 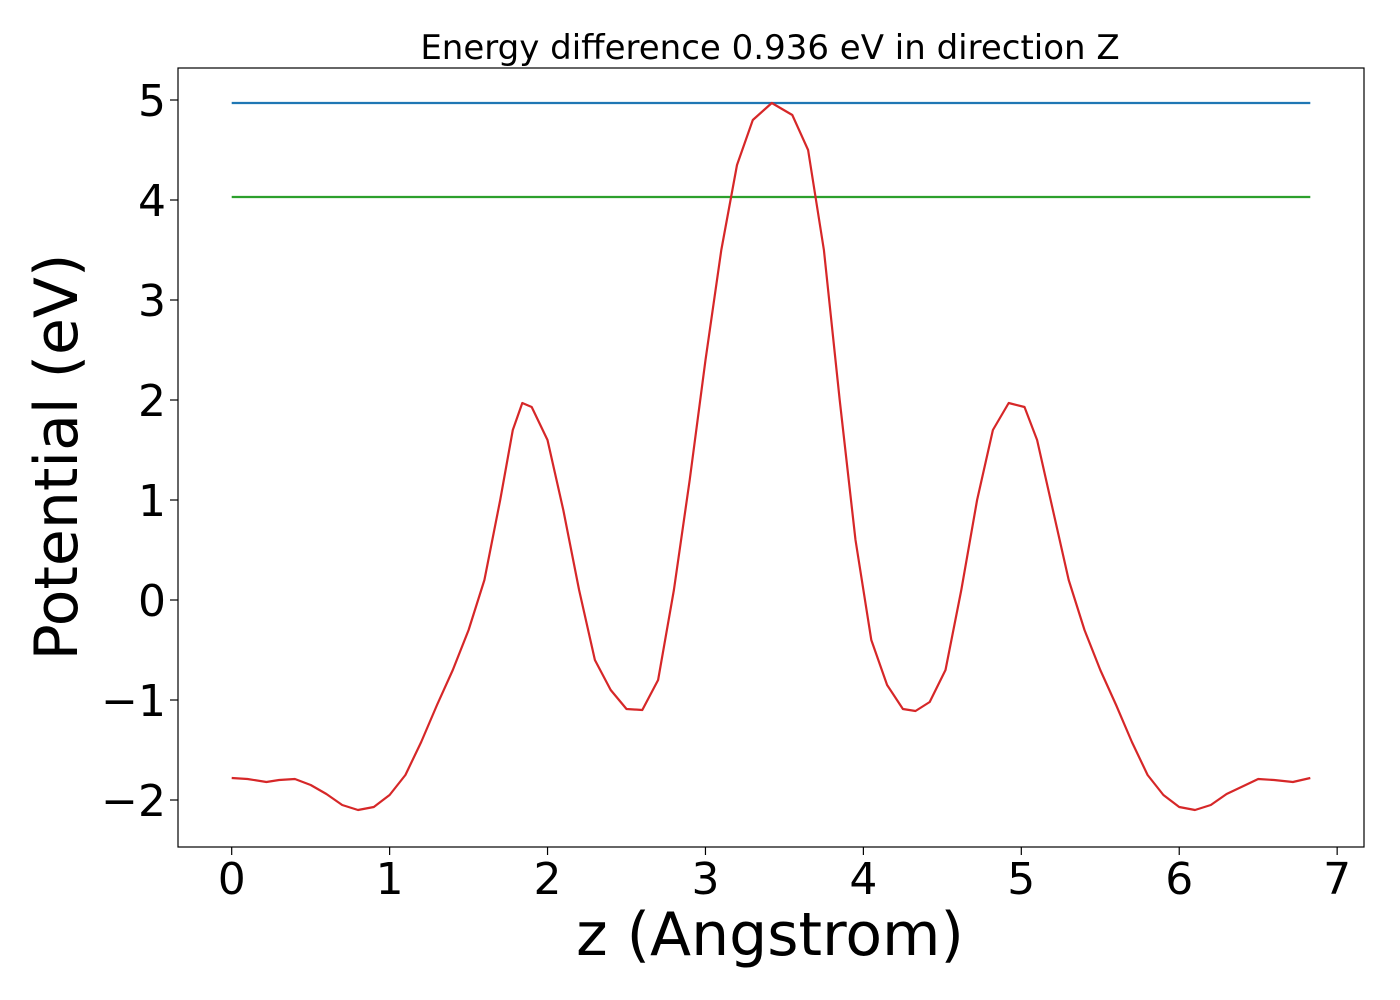 What do you see at coordinates (57, 457) in the screenshot?
I see `y-axis-label: Potential (eV)` at bounding box center [57, 457].